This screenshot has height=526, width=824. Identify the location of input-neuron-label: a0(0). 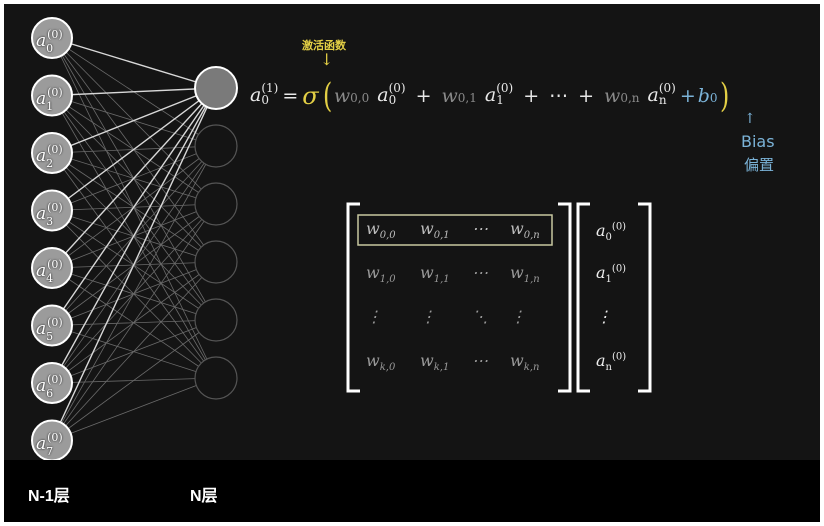
(49, 41).